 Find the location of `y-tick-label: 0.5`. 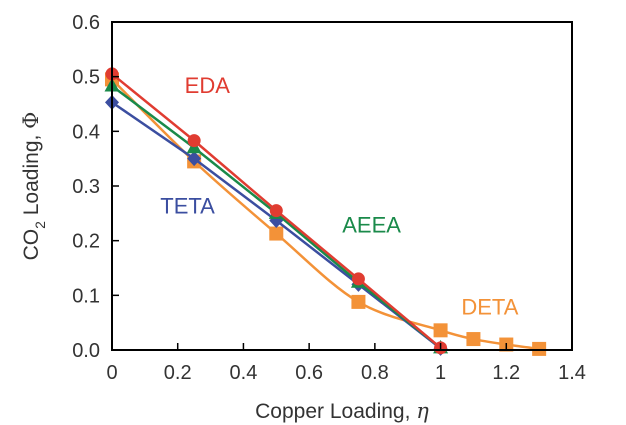

y-tick-label: 0.5 is located at coordinates (86, 78).